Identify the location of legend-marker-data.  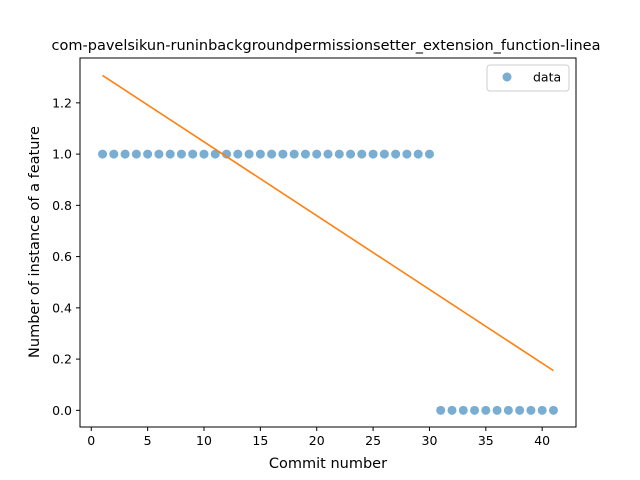
(507, 77).